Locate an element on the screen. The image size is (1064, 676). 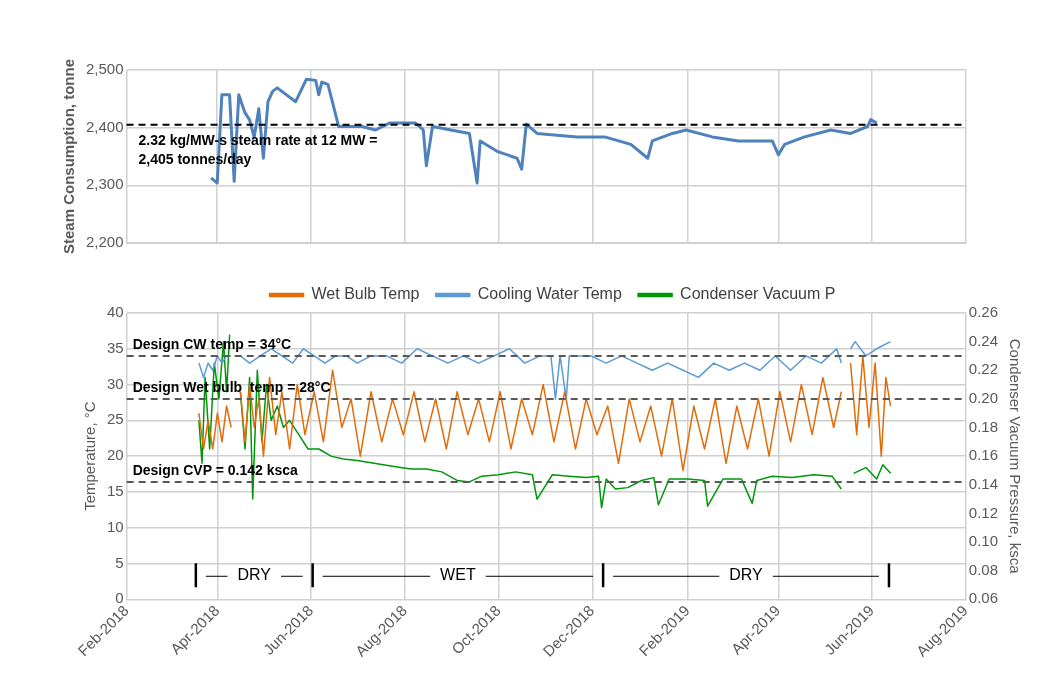
y-tick-label: 30 is located at coordinates (115, 383).